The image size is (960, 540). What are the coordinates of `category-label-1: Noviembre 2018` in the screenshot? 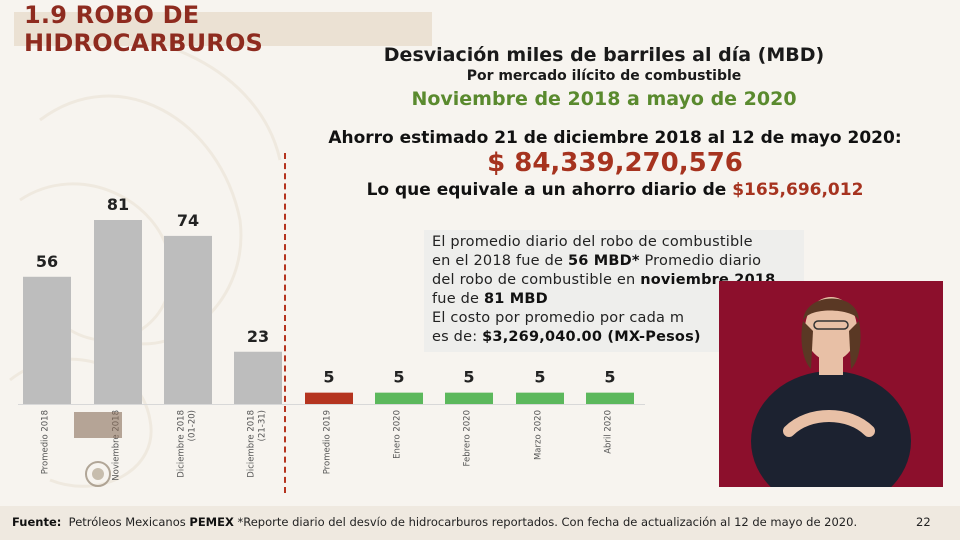 It's located at (117, 445).